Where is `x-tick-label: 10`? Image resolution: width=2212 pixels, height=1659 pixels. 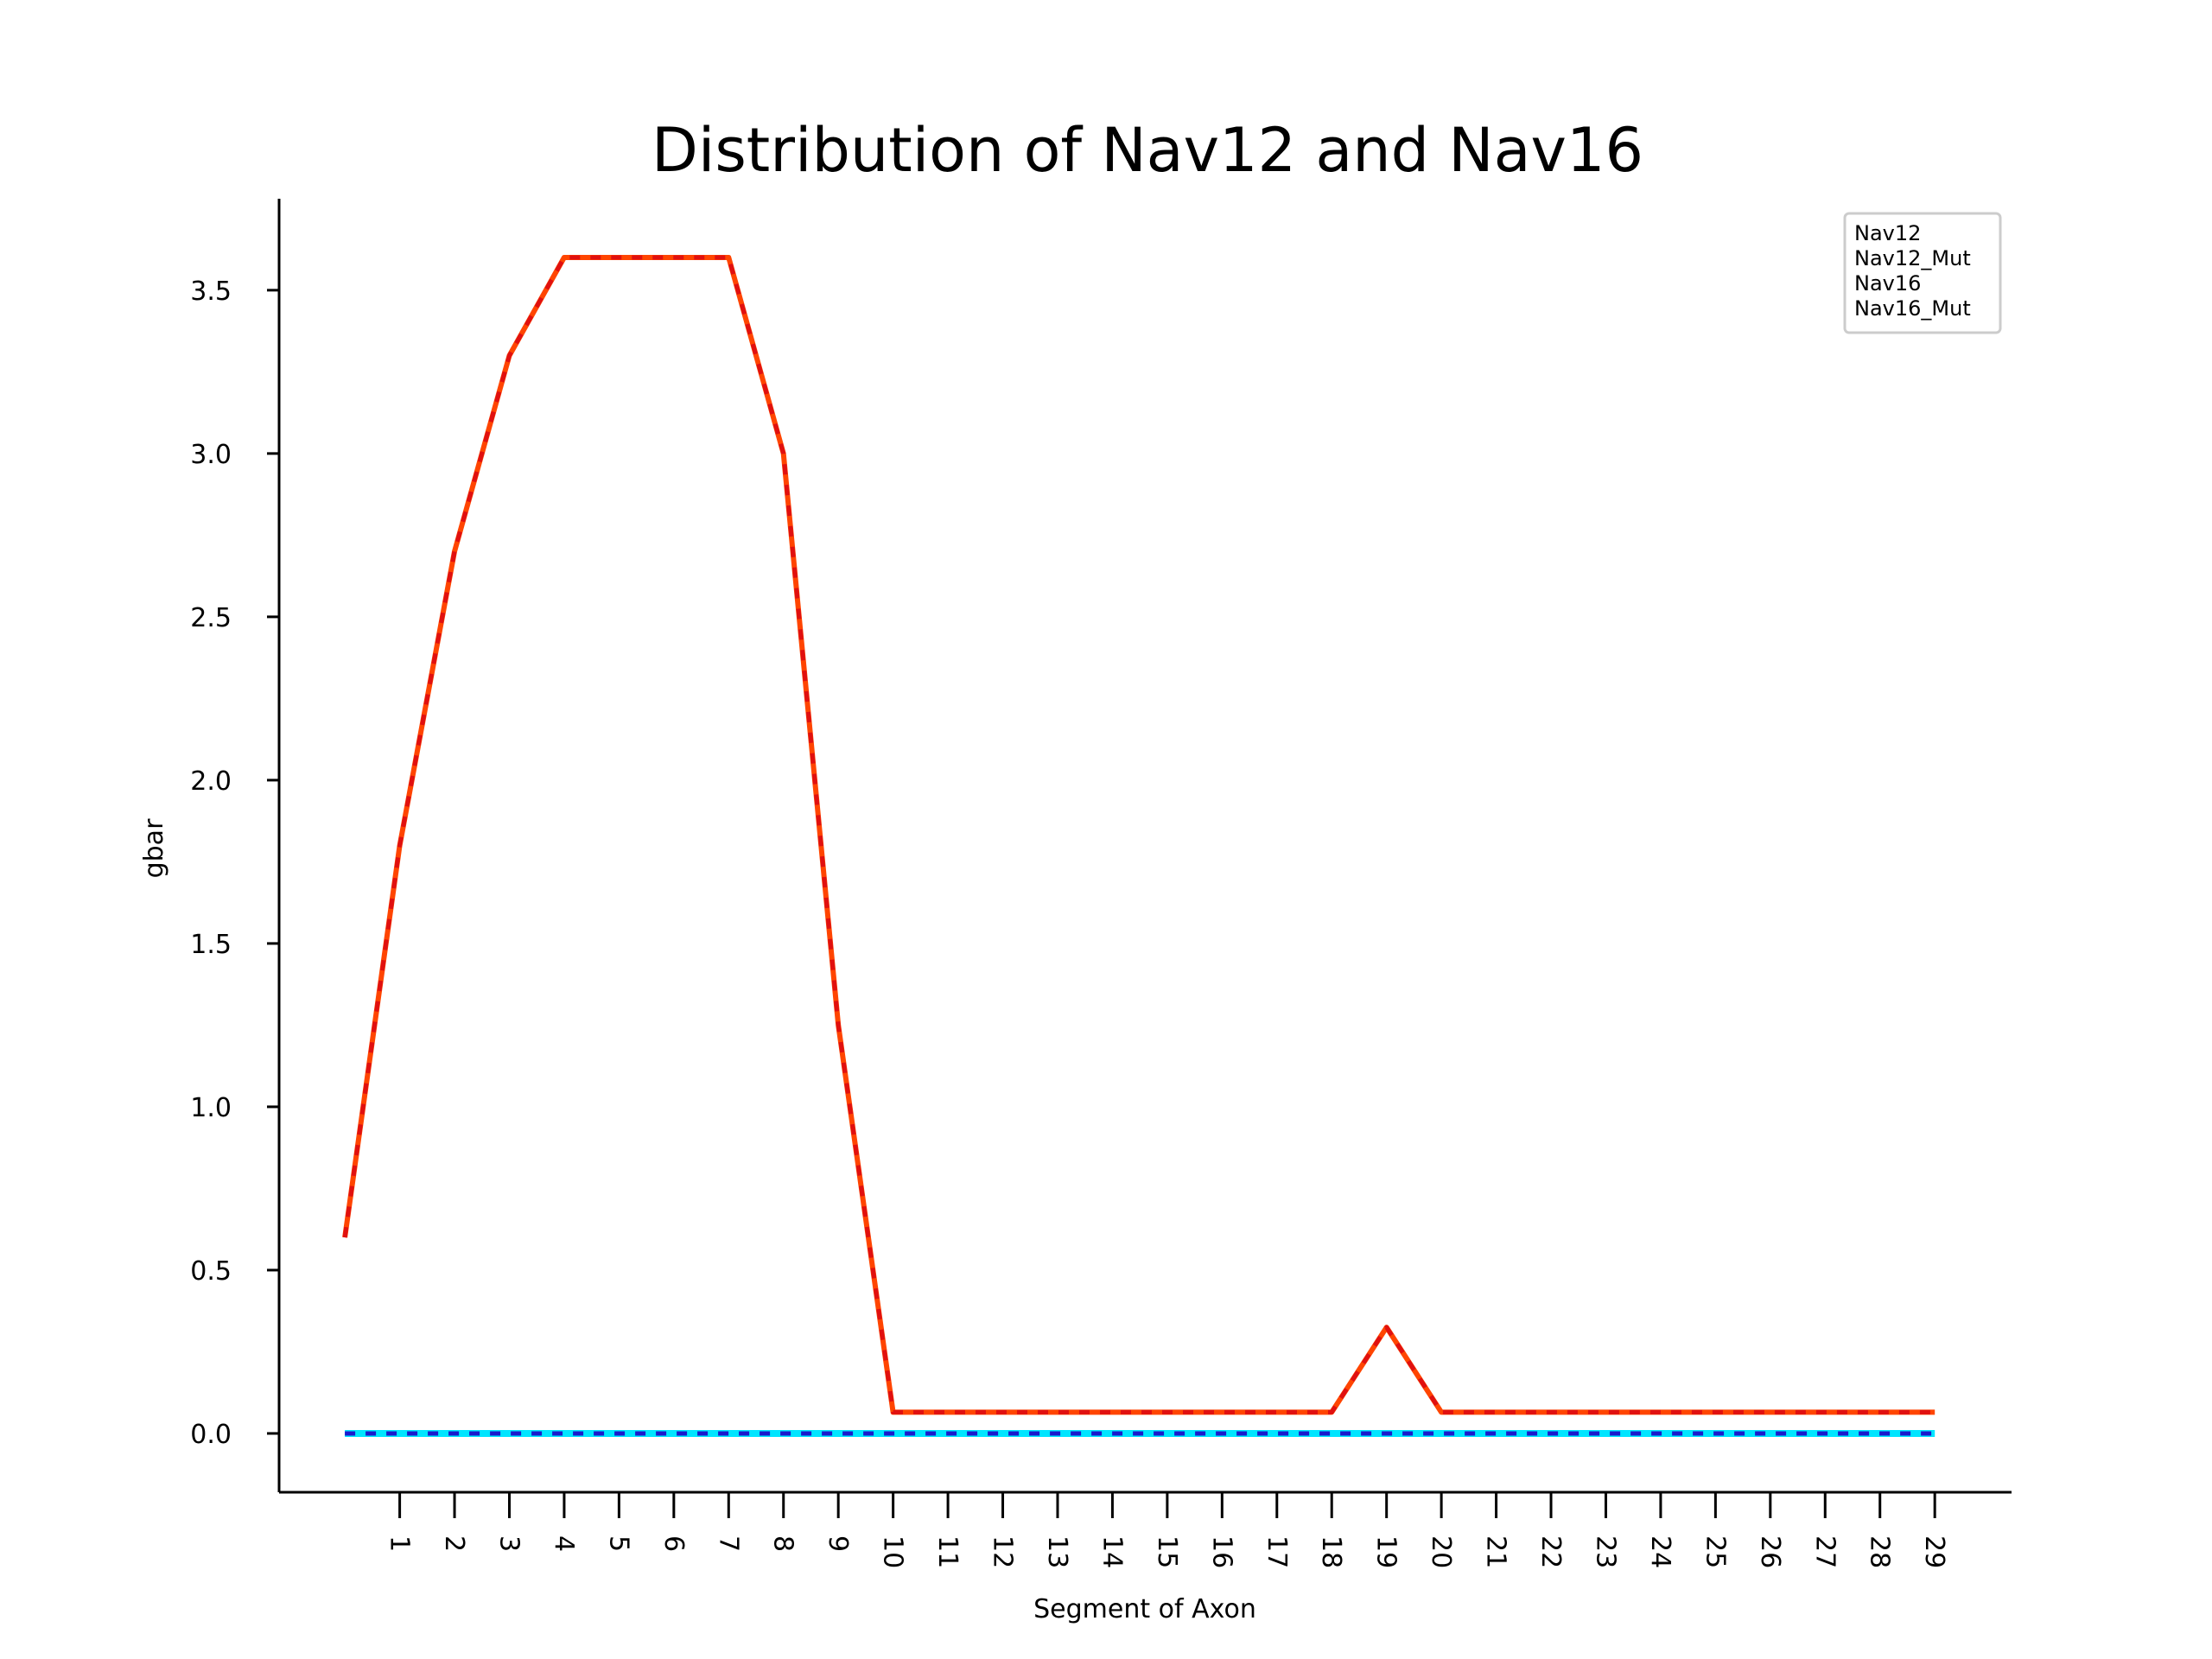
x-tick-label: 10 is located at coordinates (893, 1551).